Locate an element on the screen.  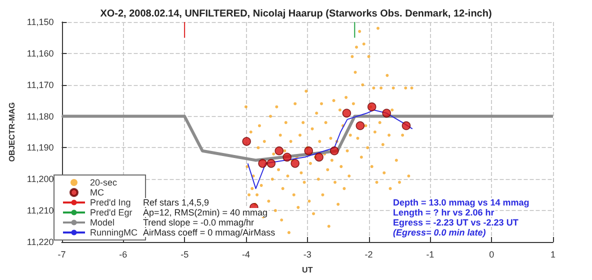
annotation: Depth = 13.0 mmag vs 14 mmag is located at coordinates (461, 203).